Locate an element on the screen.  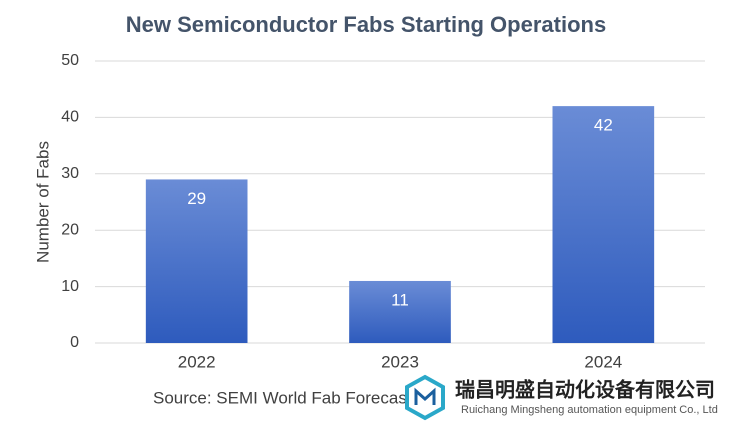
data-label: 42 is located at coordinates (603, 125).